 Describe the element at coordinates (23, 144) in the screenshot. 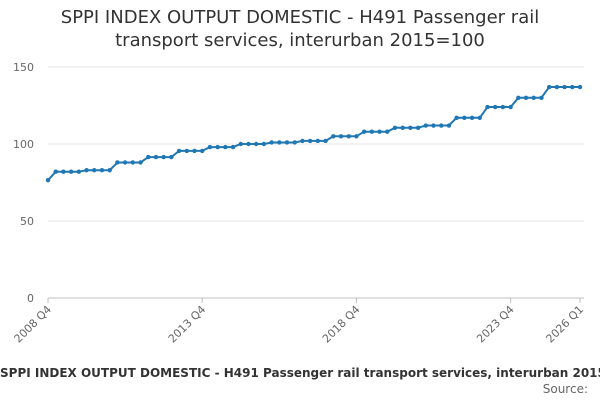

I see `y-tick-label: 100` at that location.